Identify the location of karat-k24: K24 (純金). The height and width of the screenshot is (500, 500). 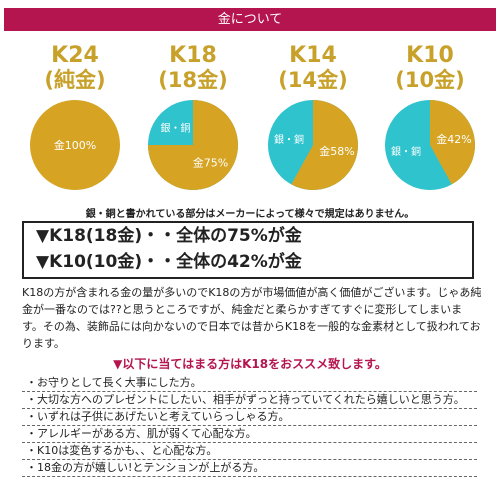
(75, 68).